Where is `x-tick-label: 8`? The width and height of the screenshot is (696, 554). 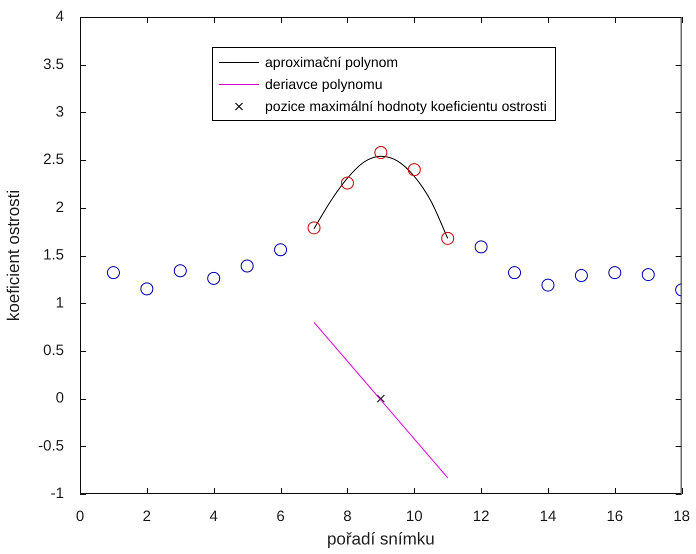
x-tick-label: 8 is located at coordinates (347, 517).